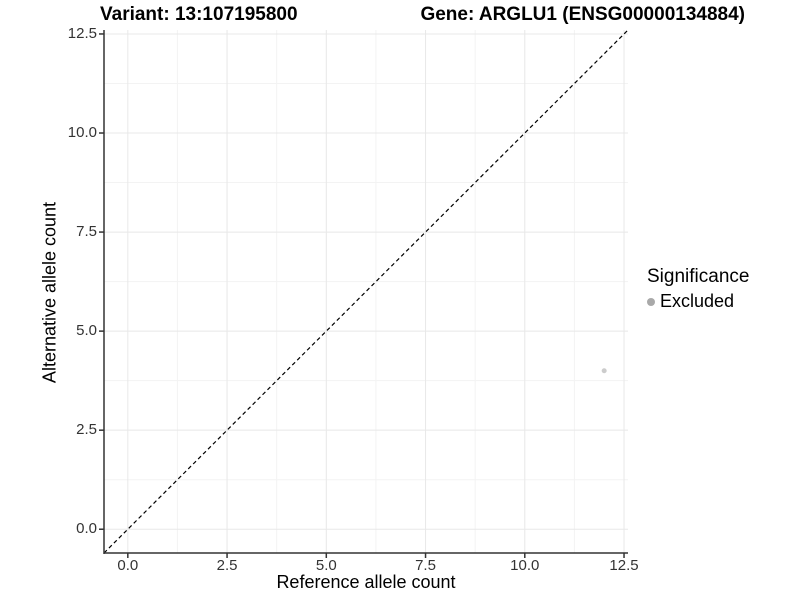 The width and height of the screenshot is (800, 600). Describe the element at coordinates (366, 582) in the screenshot. I see `x-axis-title: Reference allele count` at that location.